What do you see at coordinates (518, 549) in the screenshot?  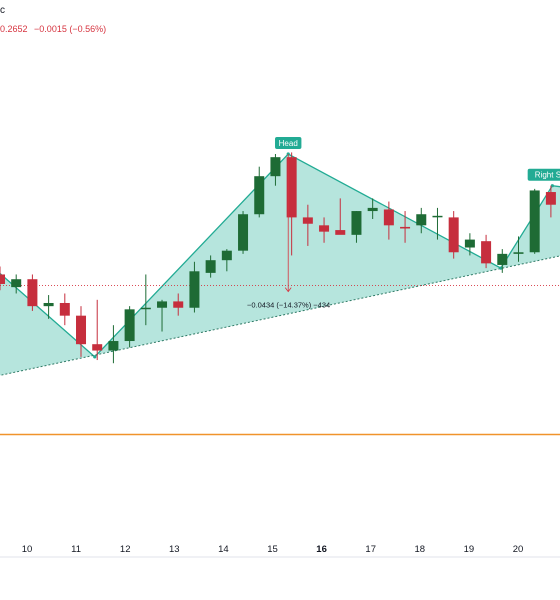 I see `x-tick-label-10: 20` at bounding box center [518, 549].